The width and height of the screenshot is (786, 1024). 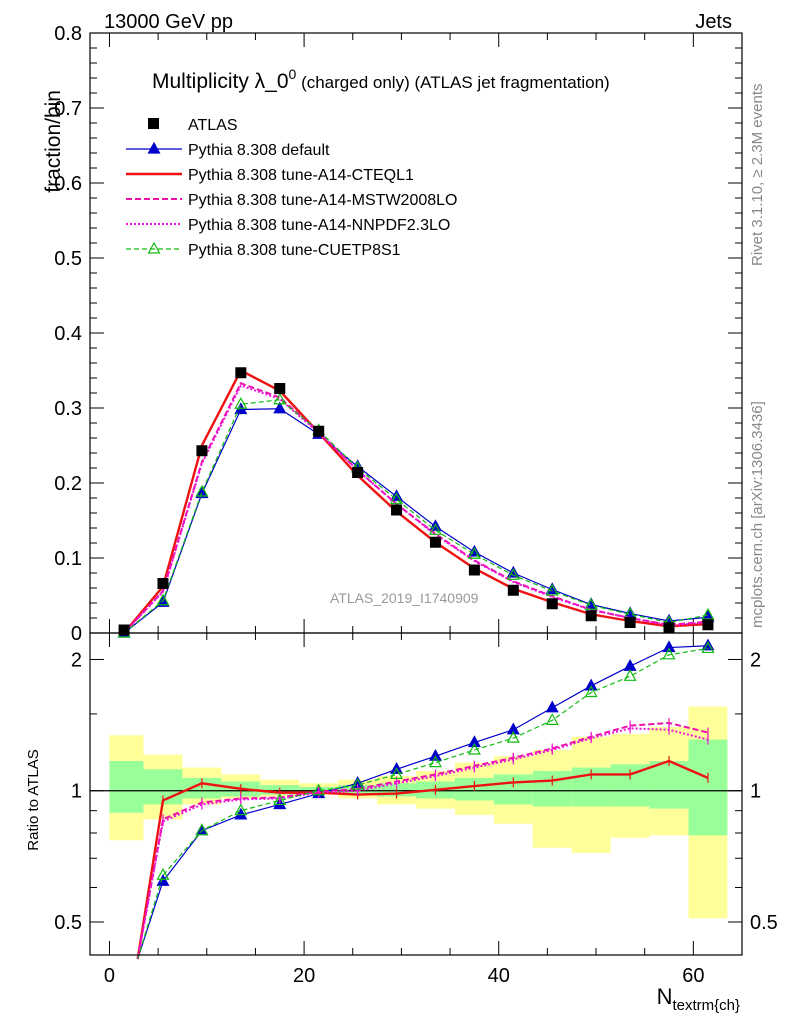 What do you see at coordinates (713, 22) in the screenshot?
I see `header-right-label: Jets` at bounding box center [713, 22].